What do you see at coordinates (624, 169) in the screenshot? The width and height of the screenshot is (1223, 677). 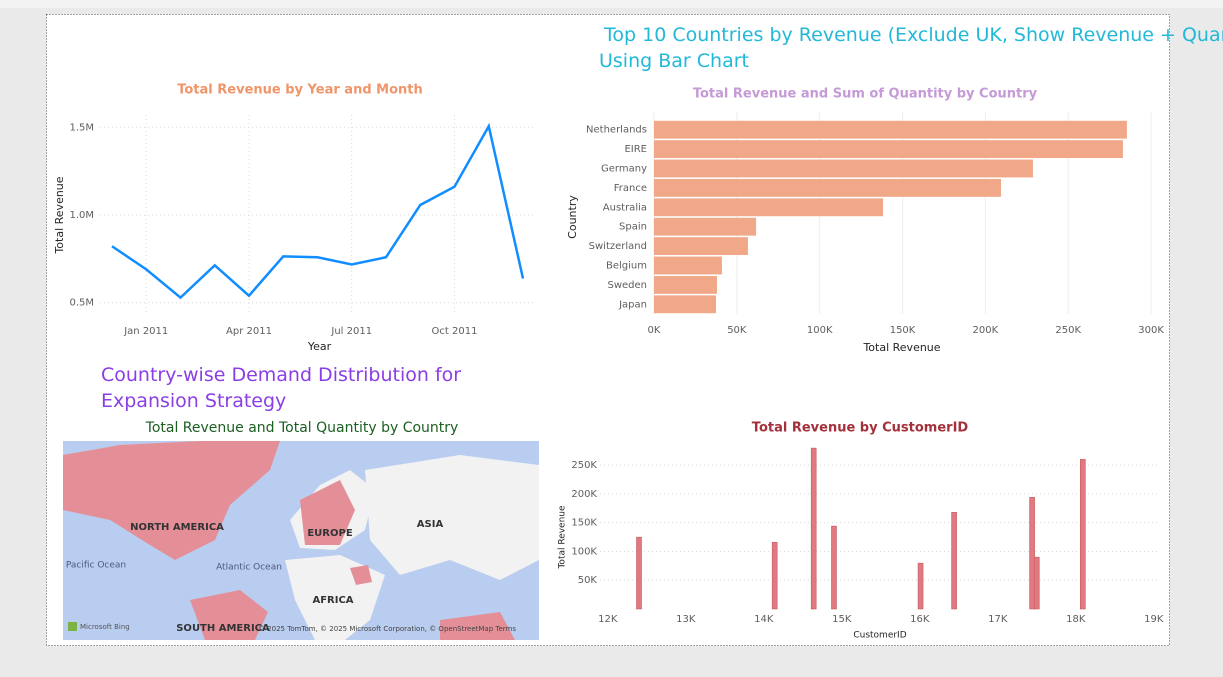 I see `y-tick-label: Germany` at bounding box center [624, 169].